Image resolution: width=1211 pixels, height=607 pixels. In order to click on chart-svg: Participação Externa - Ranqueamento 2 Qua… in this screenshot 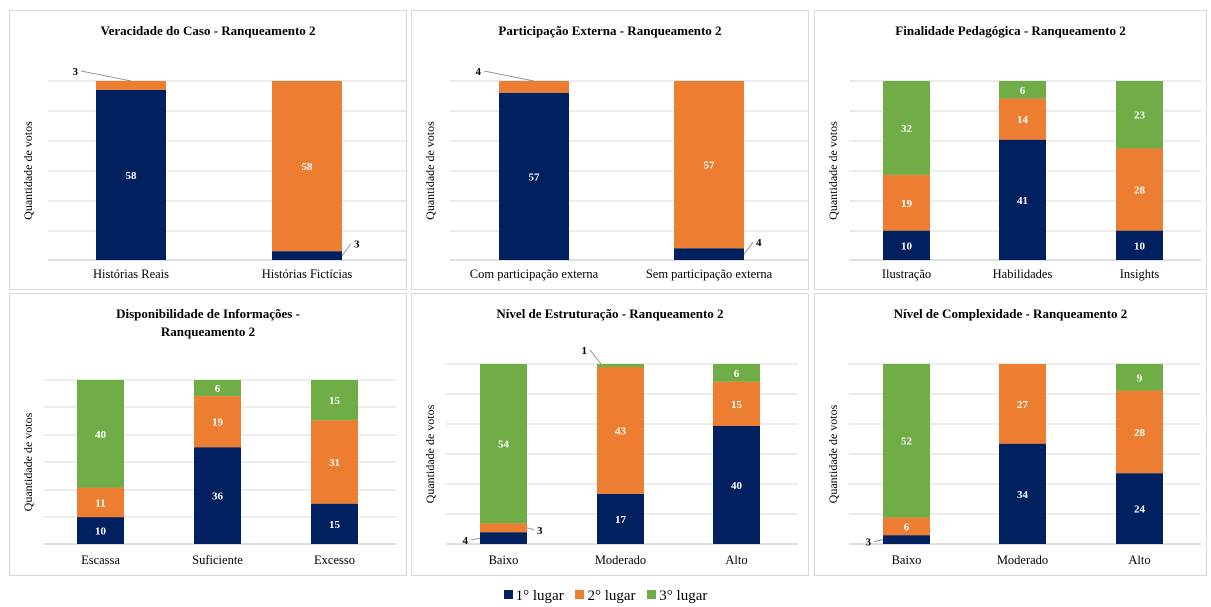, I will do `click(615, 152)`.